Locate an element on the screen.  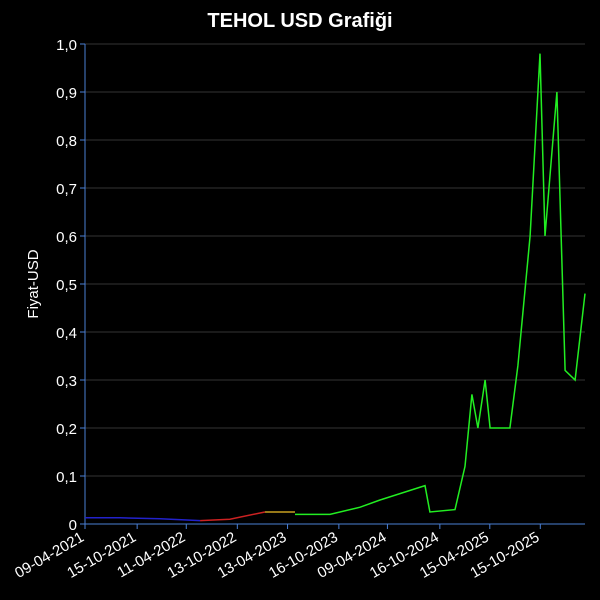
y-tick-label: 0,3 is located at coordinates (66, 381).